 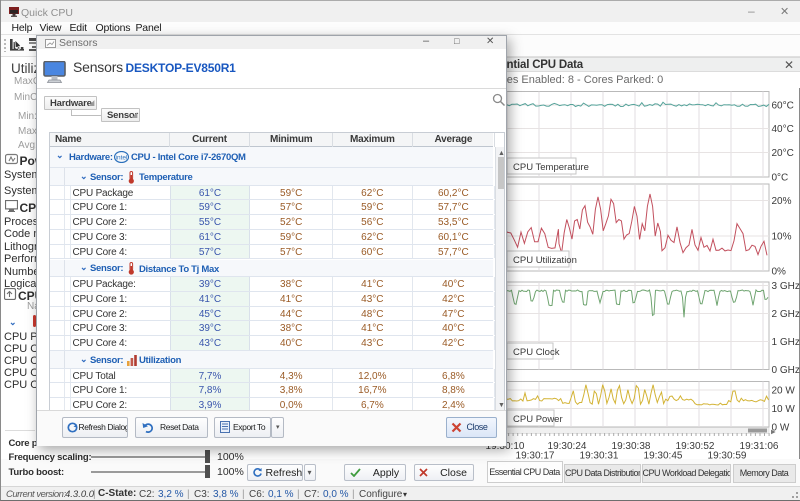 What do you see at coordinates (535, 456) in the screenshot?
I see `svg-text: 19:30:17` at bounding box center [535, 456].